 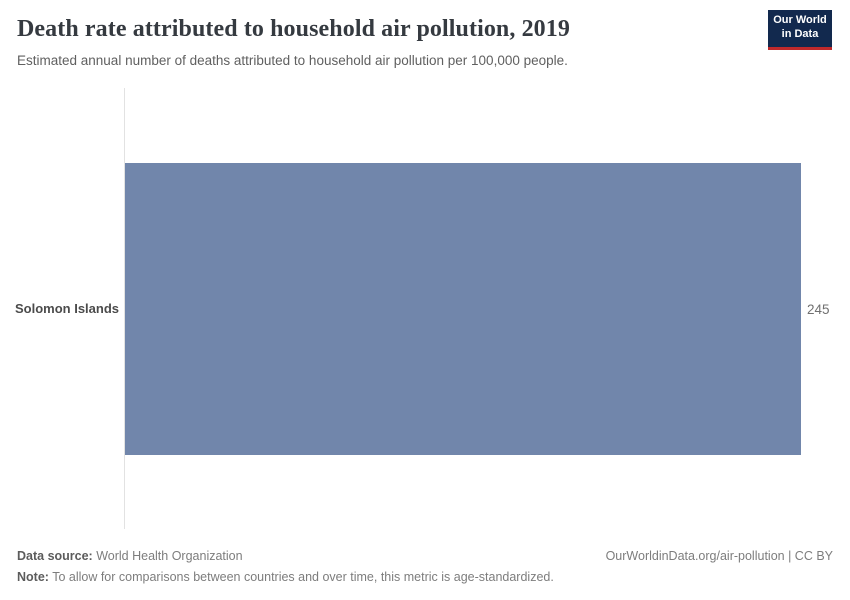 I want to click on owid-logo: Our World in Data, so click(x=800, y=30).